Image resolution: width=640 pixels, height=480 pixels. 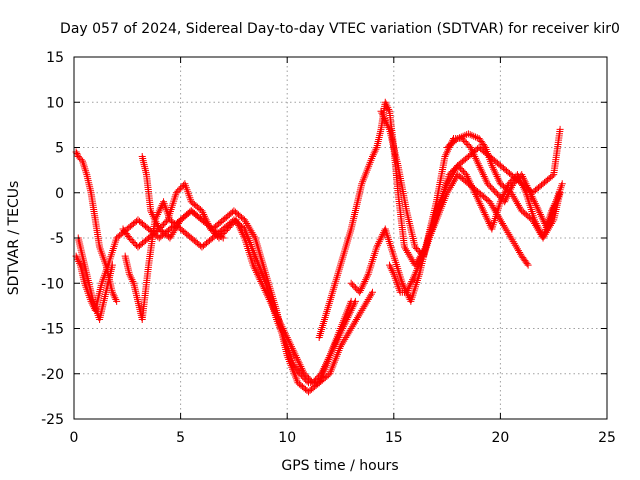 I want to click on y-tick-label: -10, so click(x=52, y=284).